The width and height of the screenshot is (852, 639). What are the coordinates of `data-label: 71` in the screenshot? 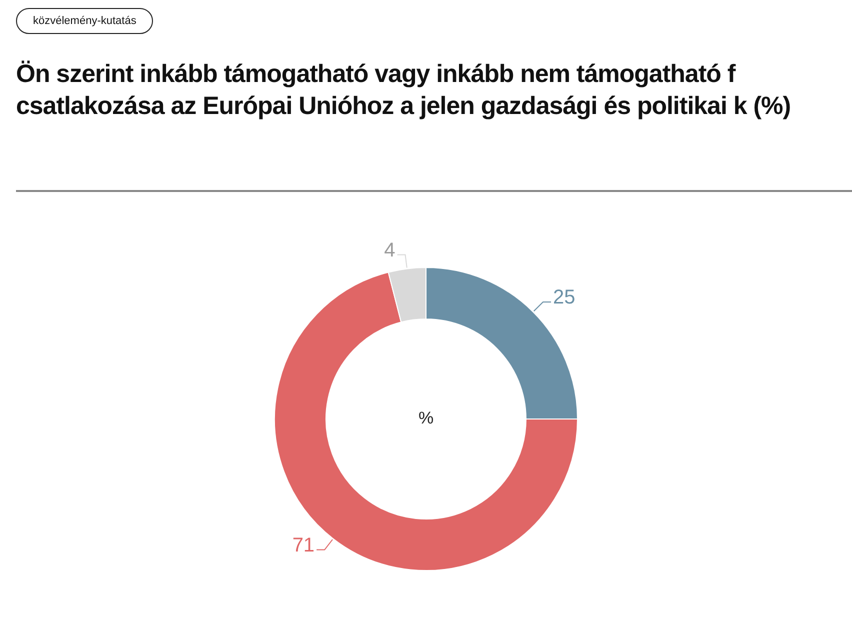 It's located at (303, 545).